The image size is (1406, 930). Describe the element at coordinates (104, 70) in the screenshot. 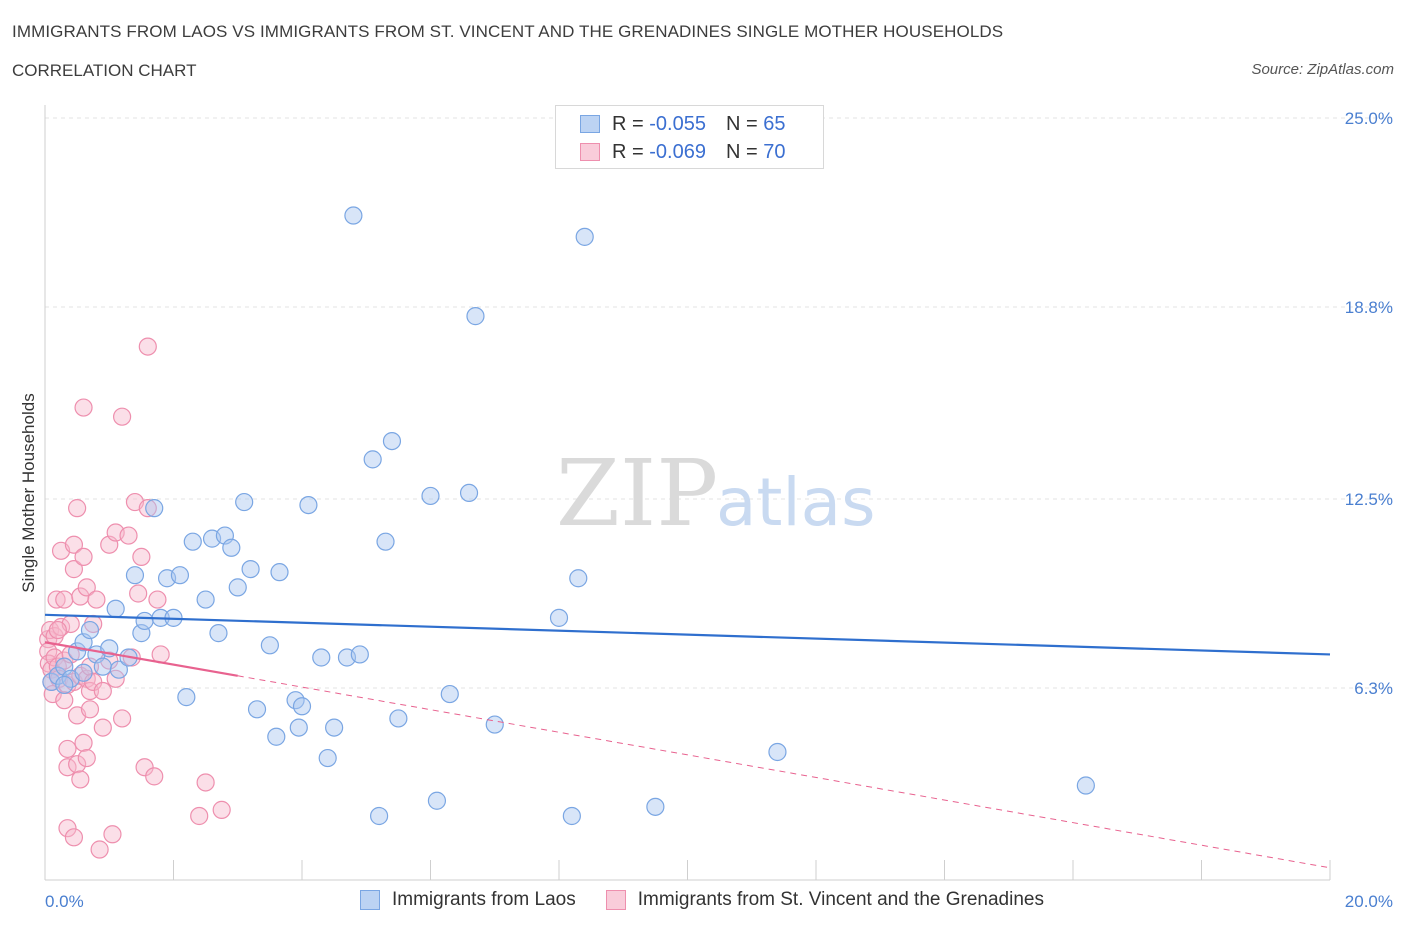

I see `chart-subtitle: CORRELATION CHART` at that location.